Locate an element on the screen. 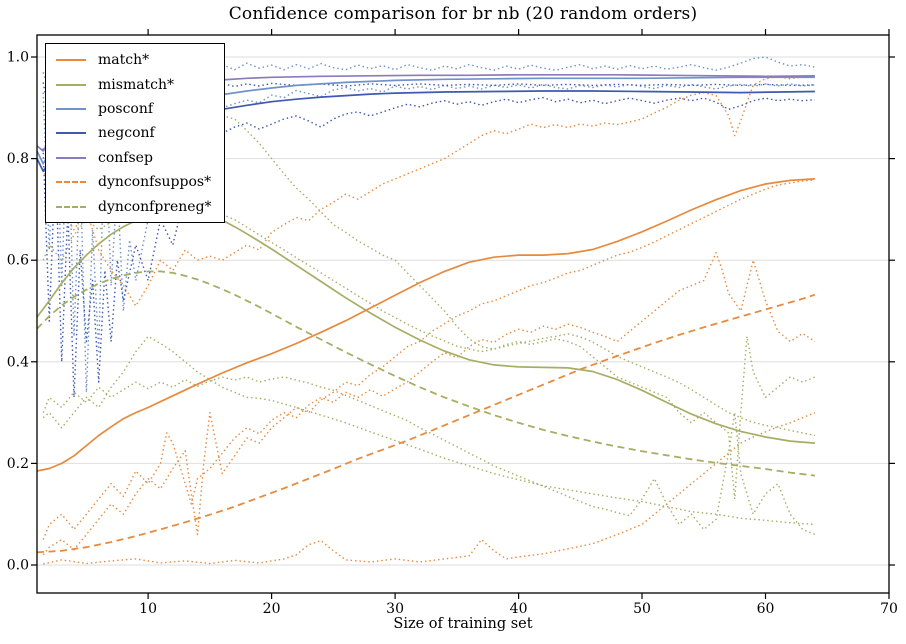  x-tick-label: 70 is located at coordinates (889, 609).